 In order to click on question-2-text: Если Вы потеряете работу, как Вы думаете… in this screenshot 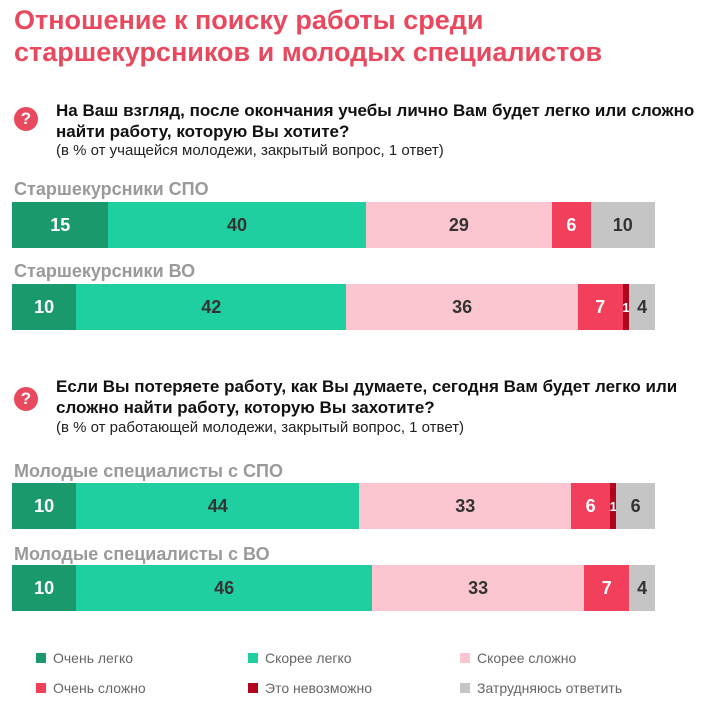, I will do `click(367, 397)`.